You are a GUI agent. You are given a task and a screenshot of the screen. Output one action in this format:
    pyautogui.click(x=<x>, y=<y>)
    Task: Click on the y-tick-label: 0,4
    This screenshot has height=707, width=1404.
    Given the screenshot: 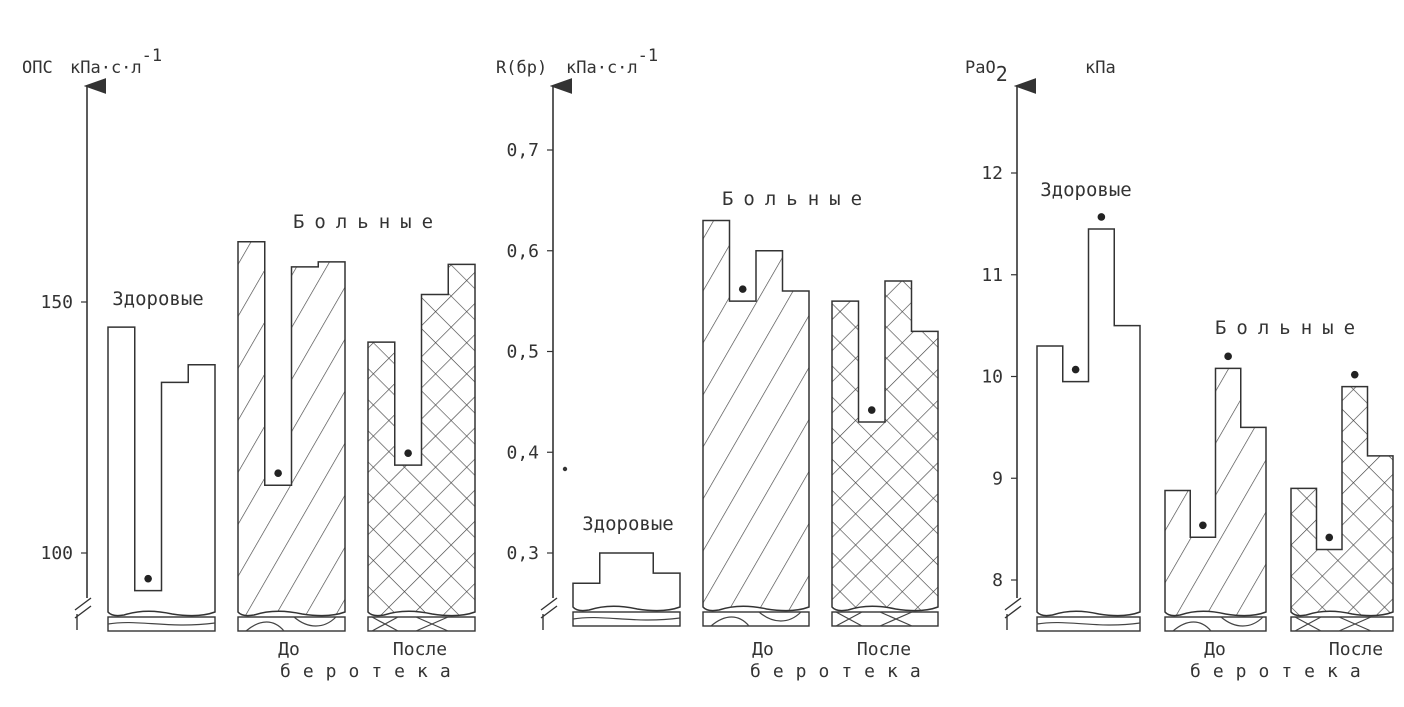 What is the action you would take?
    pyautogui.click(x=522, y=452)
    